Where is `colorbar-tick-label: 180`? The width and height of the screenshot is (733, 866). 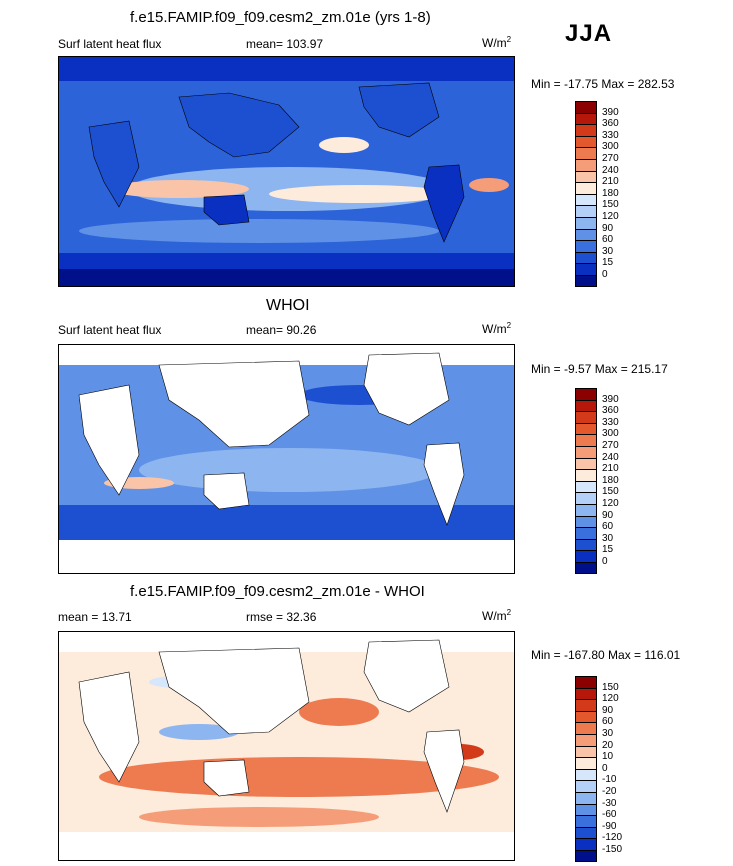
colorbar-tick-label: 180 is located at coordinates (610, 480).